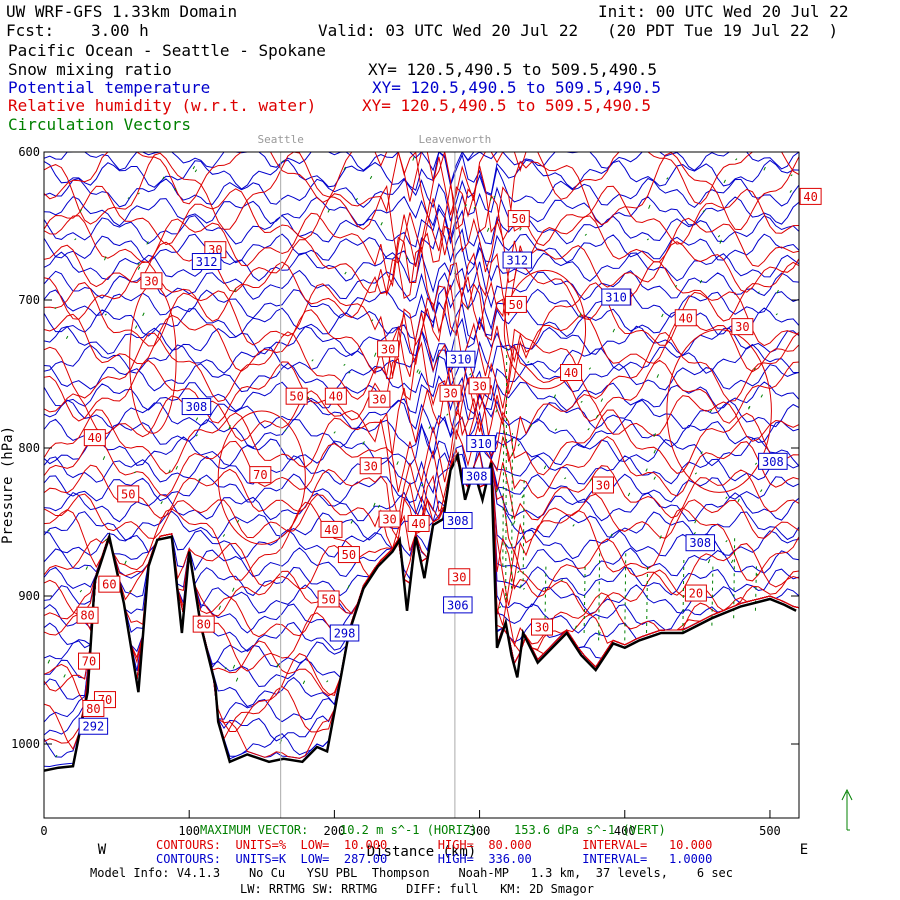 This screenshot has width=900, height=900. What do you see at coordinates (516, 87) in the screenshot?
I see `field-theta-xy: XY= 120.5,490.5 to 509.5,490.5` at bounding box center [516, 87].